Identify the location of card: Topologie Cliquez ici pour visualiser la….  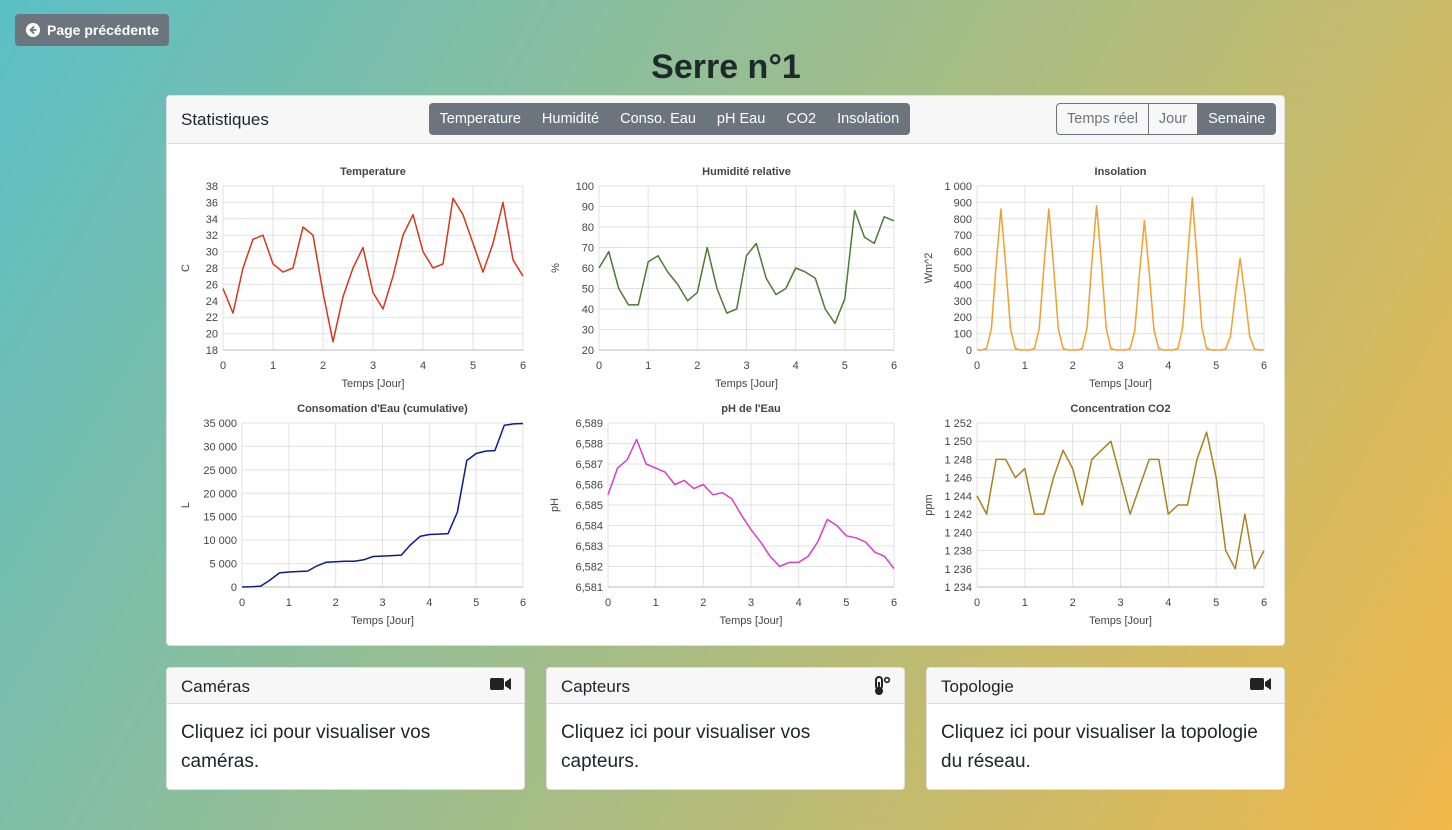
(1105, 728).